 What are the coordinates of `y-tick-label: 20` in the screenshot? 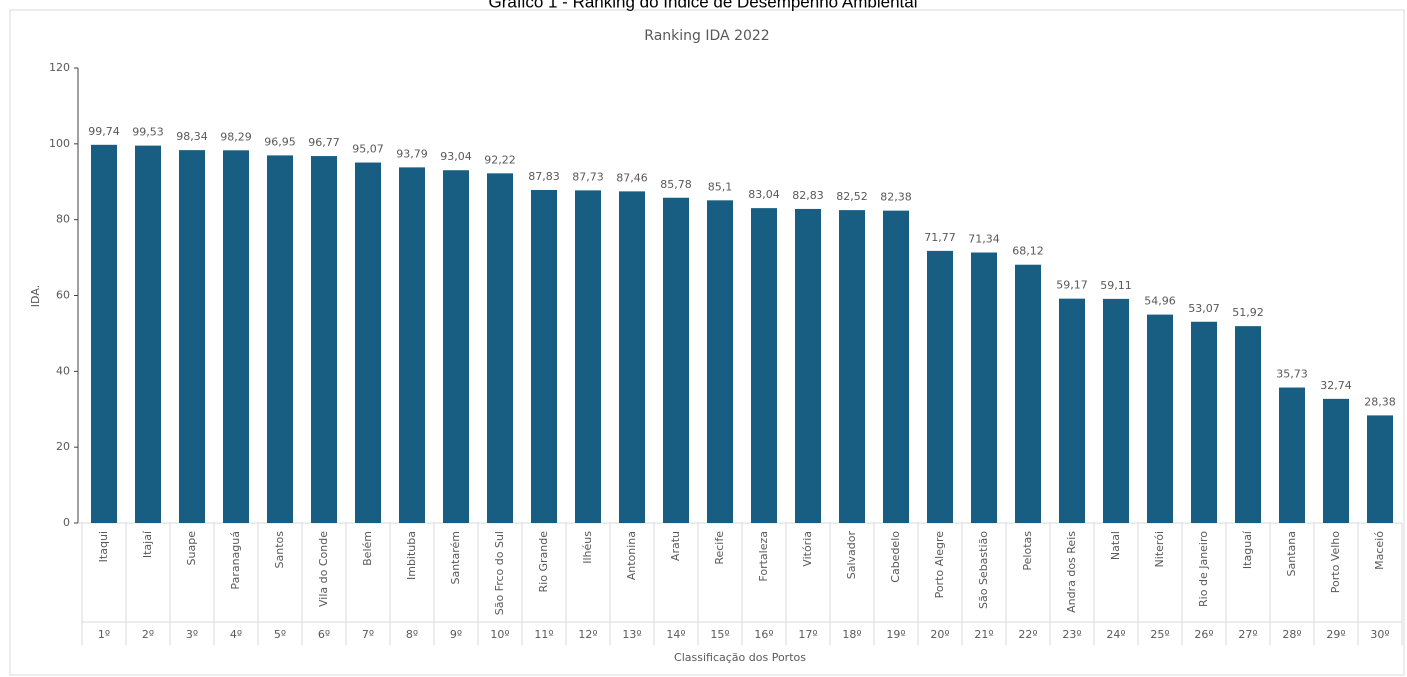 It's located at (63, 446).